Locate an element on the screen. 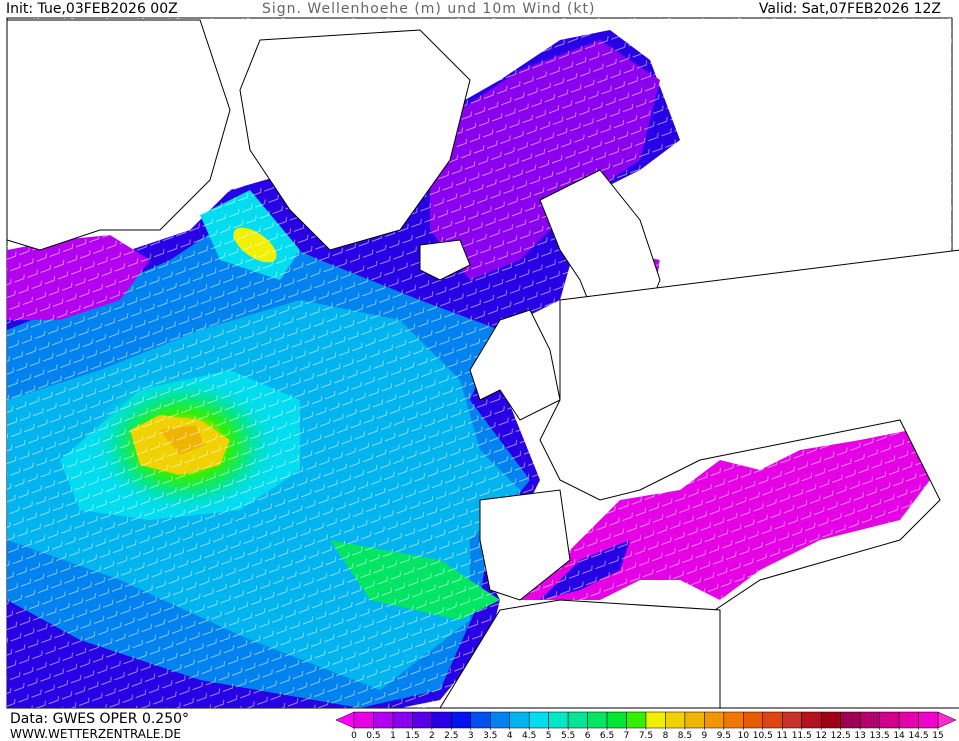 This screenshot has height=741, width=959. colorbar-label: 9.5 is located at coordinates (724, 736).